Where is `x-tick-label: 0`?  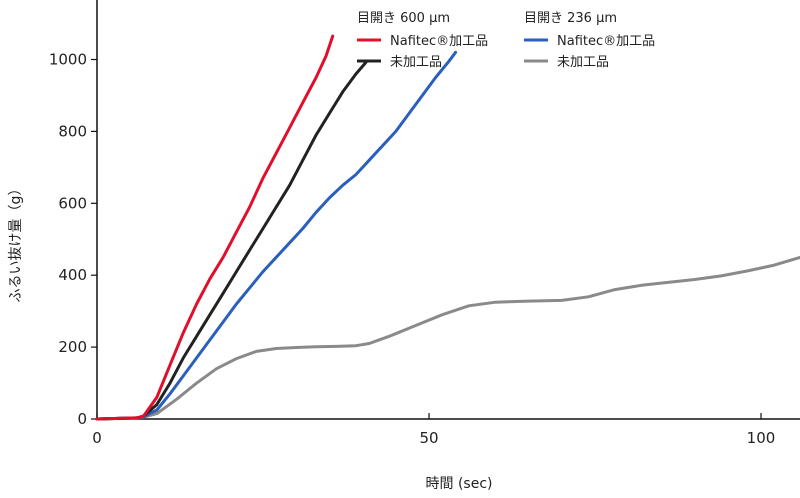
x-tick-label: 0 is located at coordinates (97, 438).